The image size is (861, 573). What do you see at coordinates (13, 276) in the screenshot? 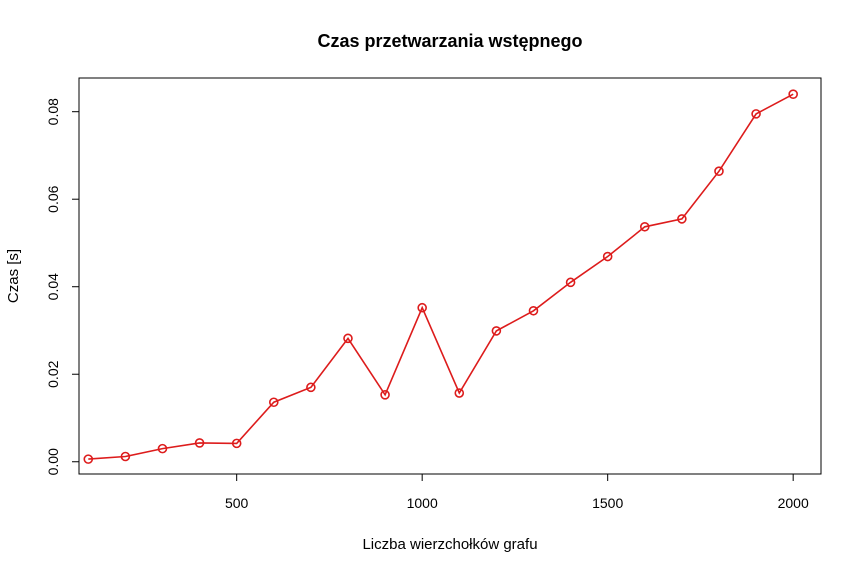
I see `y-axis-label: Czas [s]` at bounding box center [13, 276].